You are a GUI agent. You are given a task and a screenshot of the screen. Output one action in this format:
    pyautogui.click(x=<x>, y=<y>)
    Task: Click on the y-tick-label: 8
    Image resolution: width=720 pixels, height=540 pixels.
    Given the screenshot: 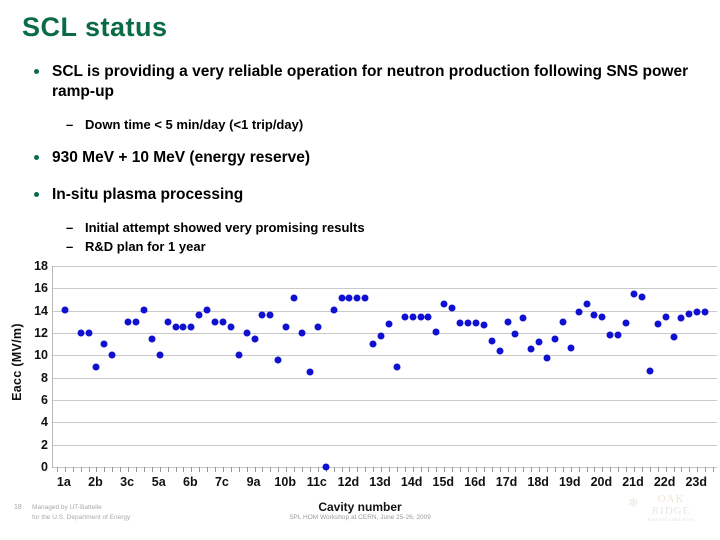 What is the action you would take?
    pyautogui.click(x=44, y=377)
    